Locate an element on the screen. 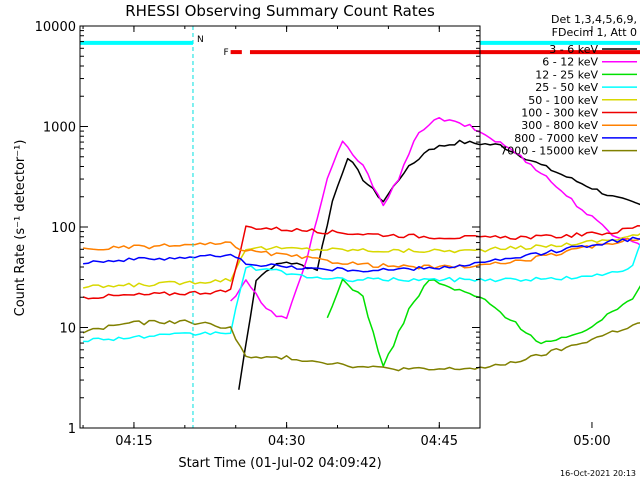 The image size is (640, 480). generation-timestamp: 16-Oct-2021 20:13 is located at coordinates (598, 473).